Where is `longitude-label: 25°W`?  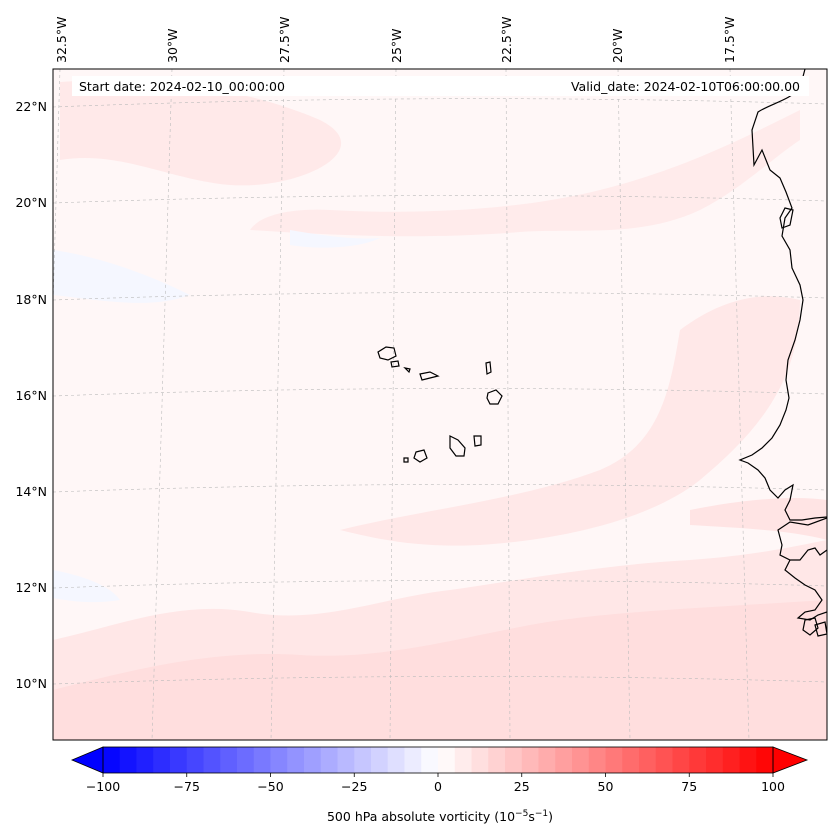 longitude-label: 25°W is located at coordinates (396, 45).